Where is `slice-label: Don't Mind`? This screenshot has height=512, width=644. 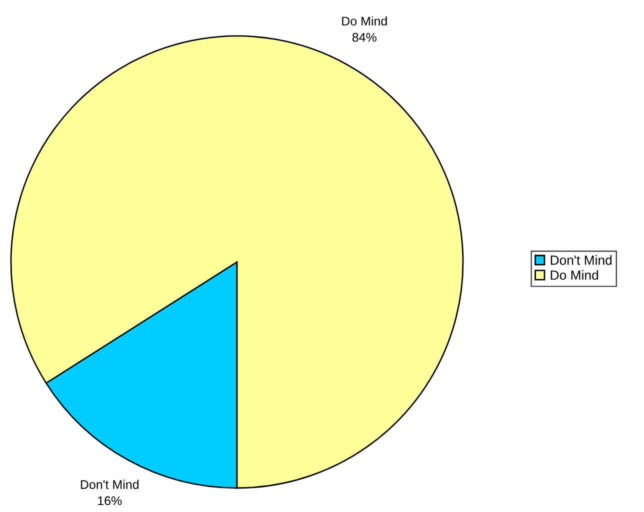
slice-label: Don't Mind is located at coordinates (109, 484).